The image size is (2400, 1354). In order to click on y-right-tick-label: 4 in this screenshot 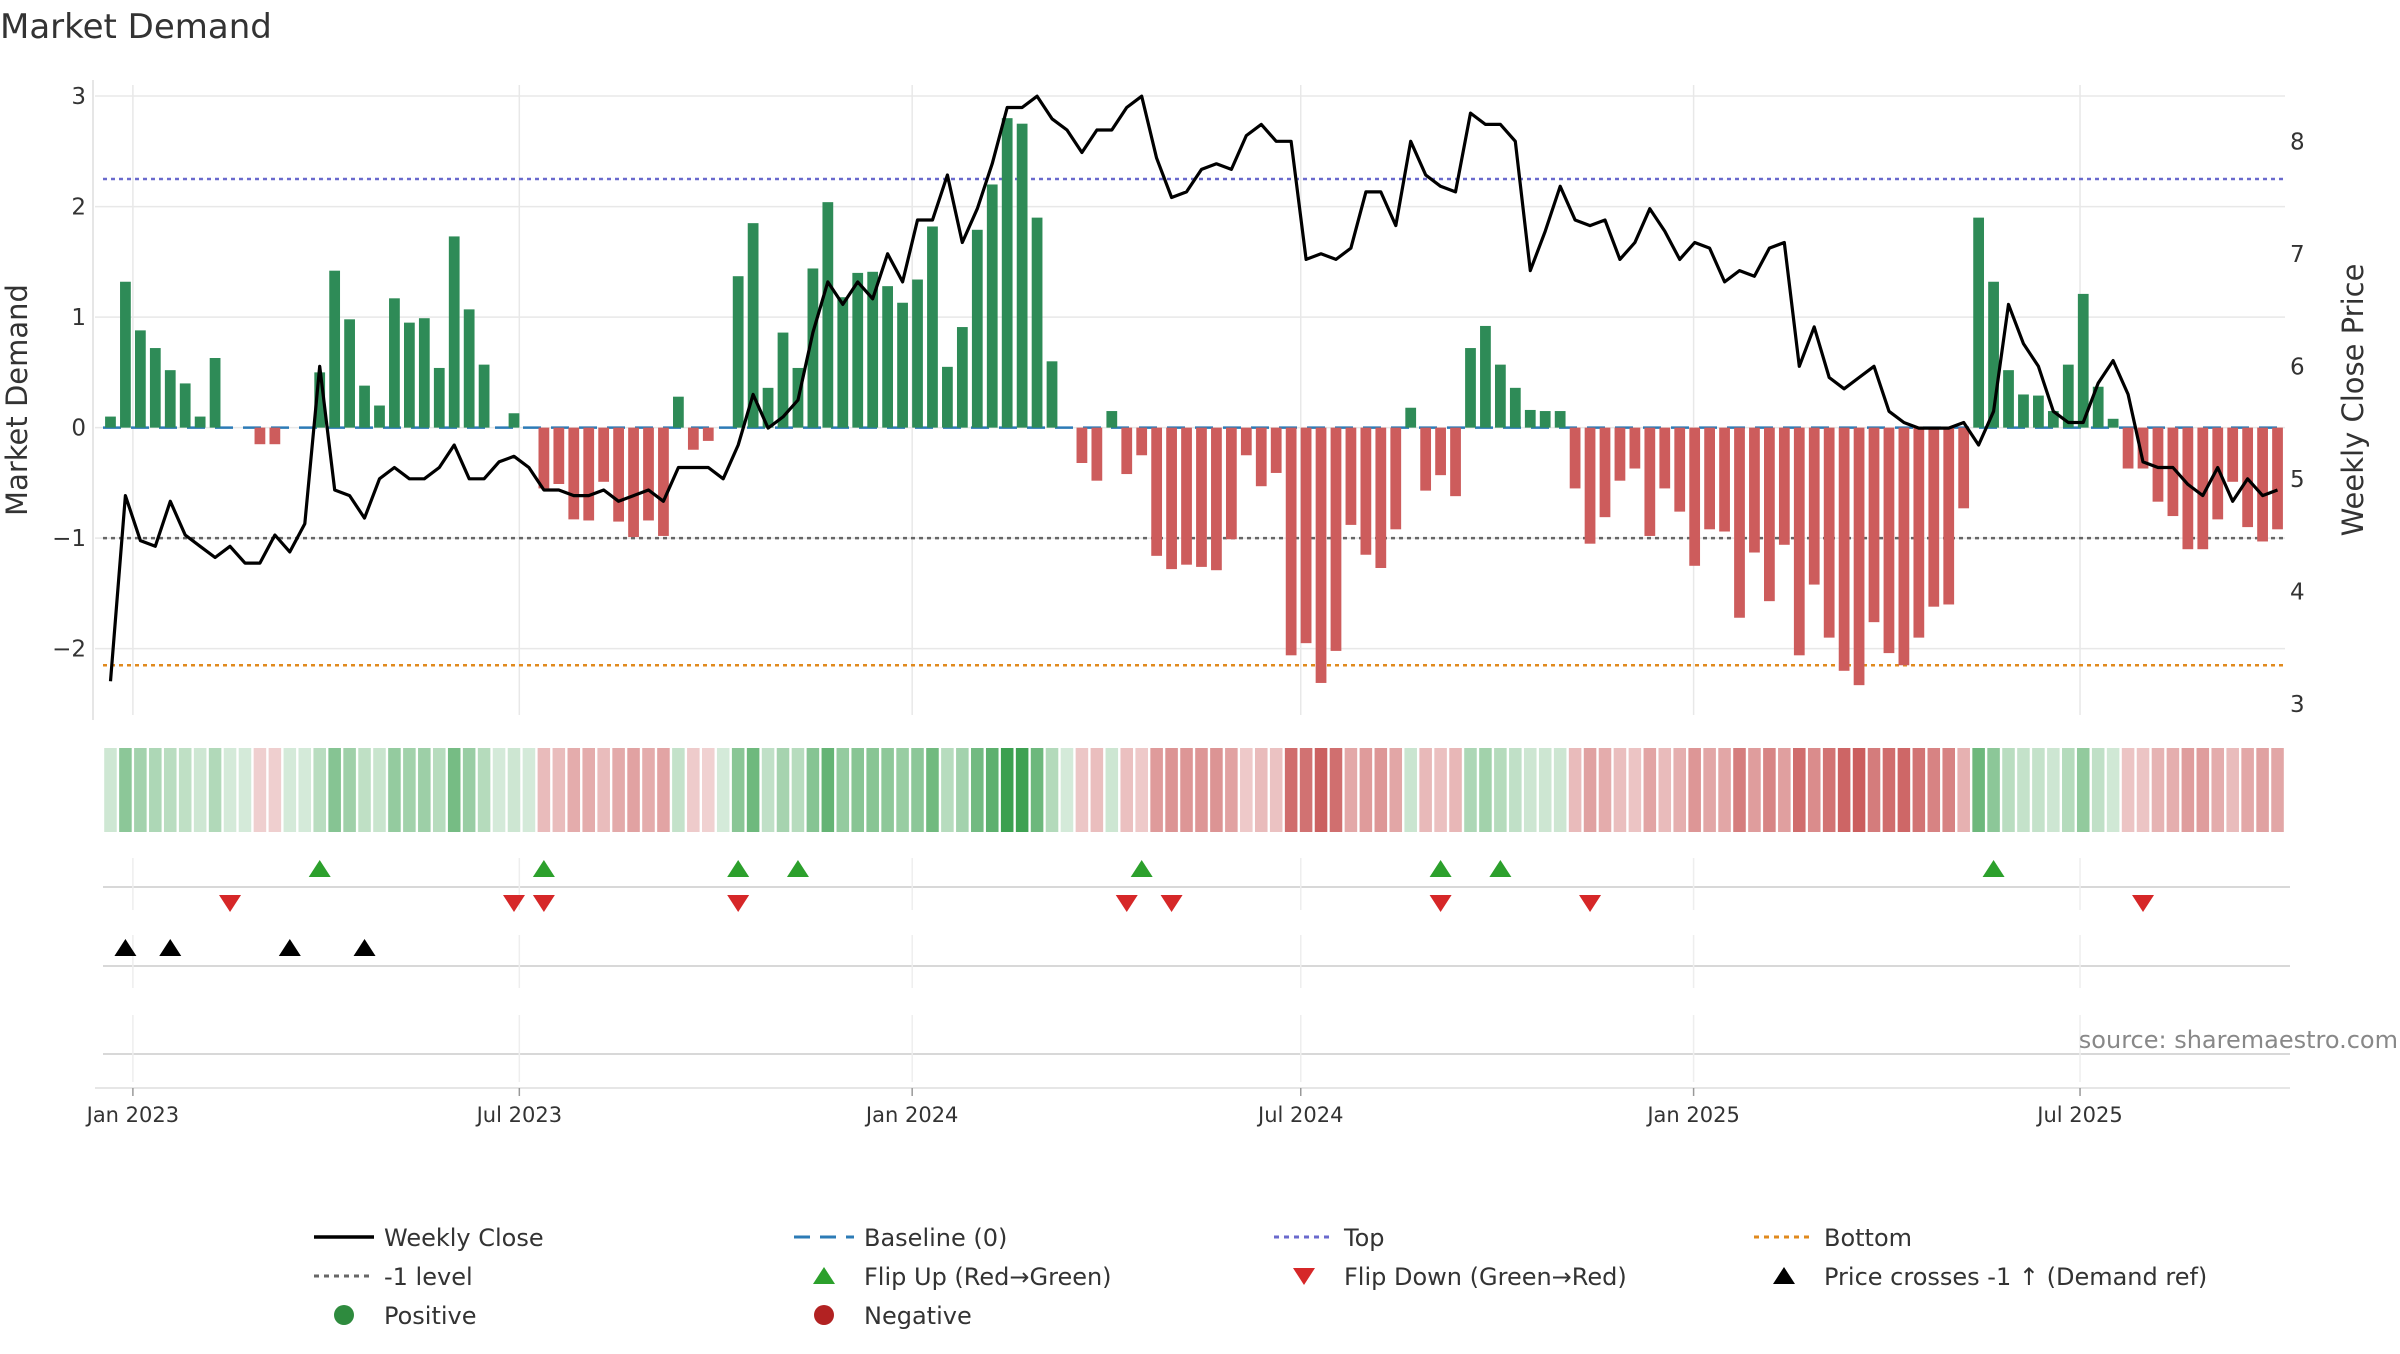, I will do `click(2297, 592)`.